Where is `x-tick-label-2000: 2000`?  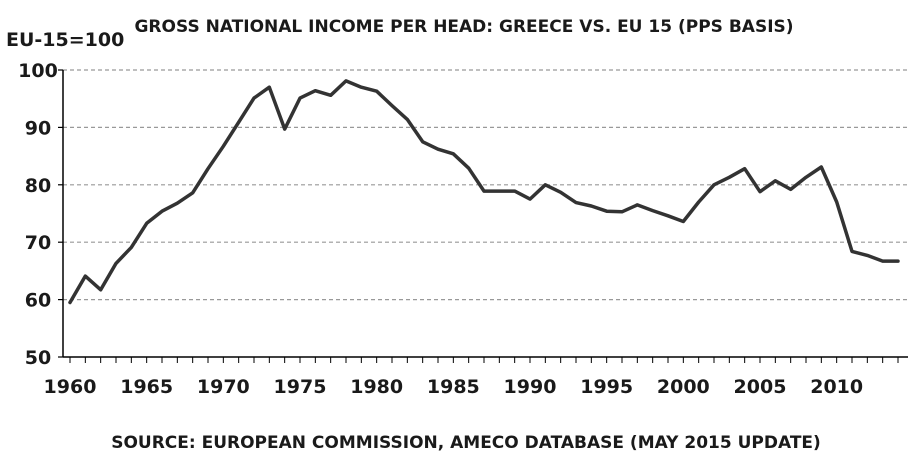 x-tick-label-2000: 2000 is located at coordinates (683, 387).